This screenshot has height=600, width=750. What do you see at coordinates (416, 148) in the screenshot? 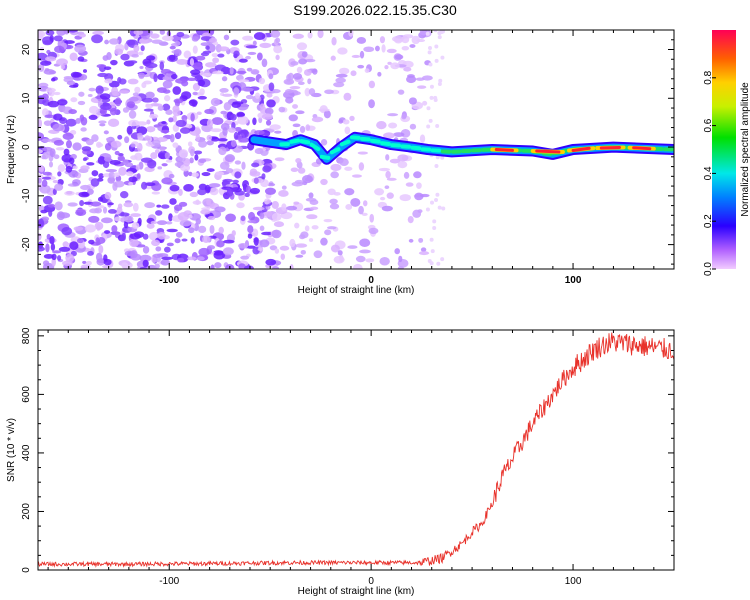
I see `ridge-core` at bounding box center [416, 148].